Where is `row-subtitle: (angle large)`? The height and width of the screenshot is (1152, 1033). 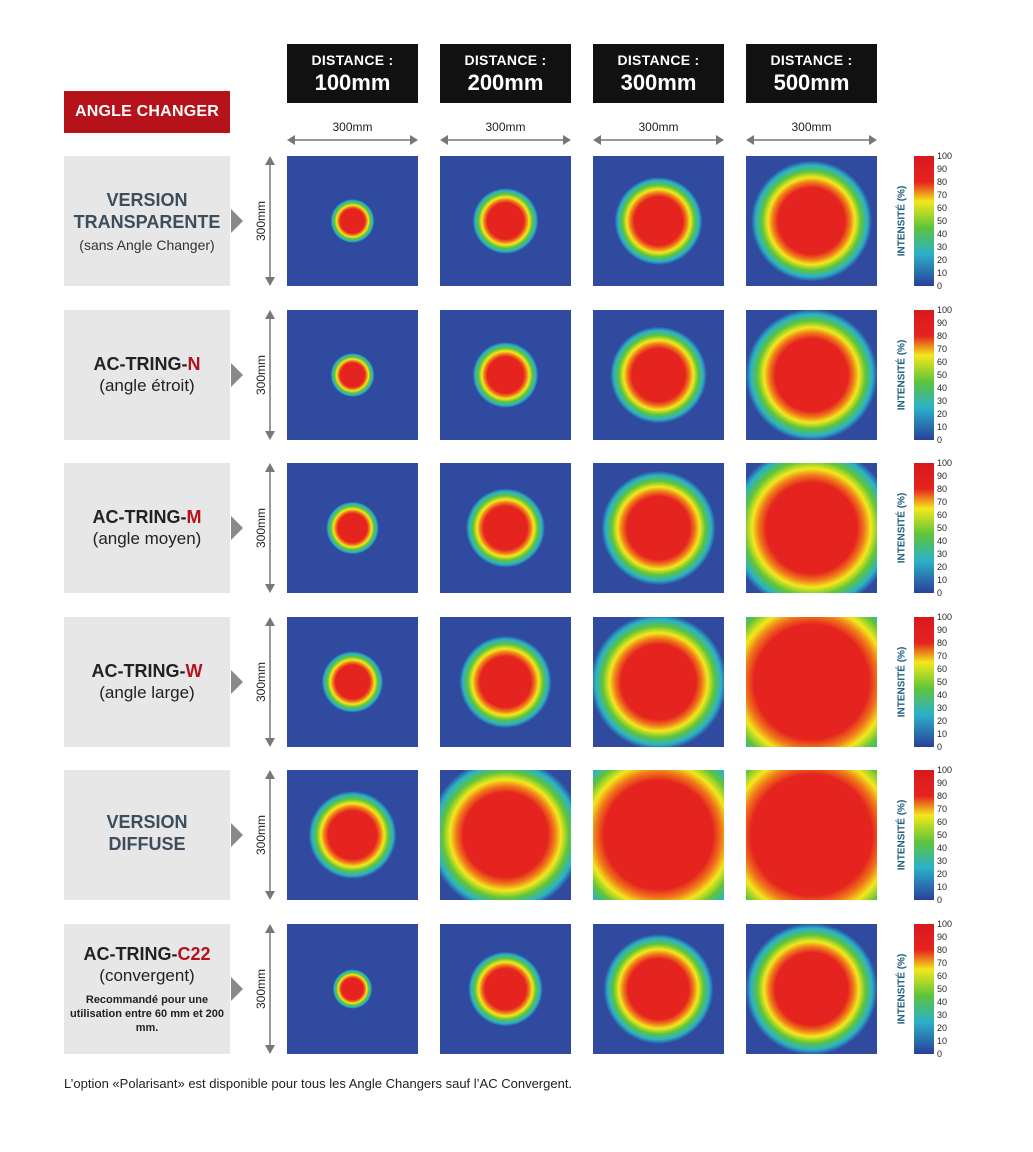
row-subtitle: (angle large) is located at coordinates (147, 692).